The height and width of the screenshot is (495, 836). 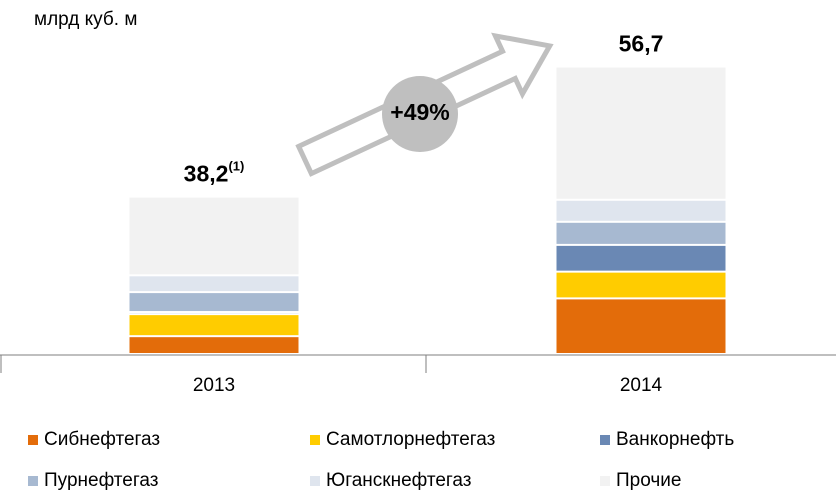 What do you see at coordinates (410, 439) in the screenshot?
I see `legend-label: Самотлорнефтегаз` at bounding box center [410, 439].